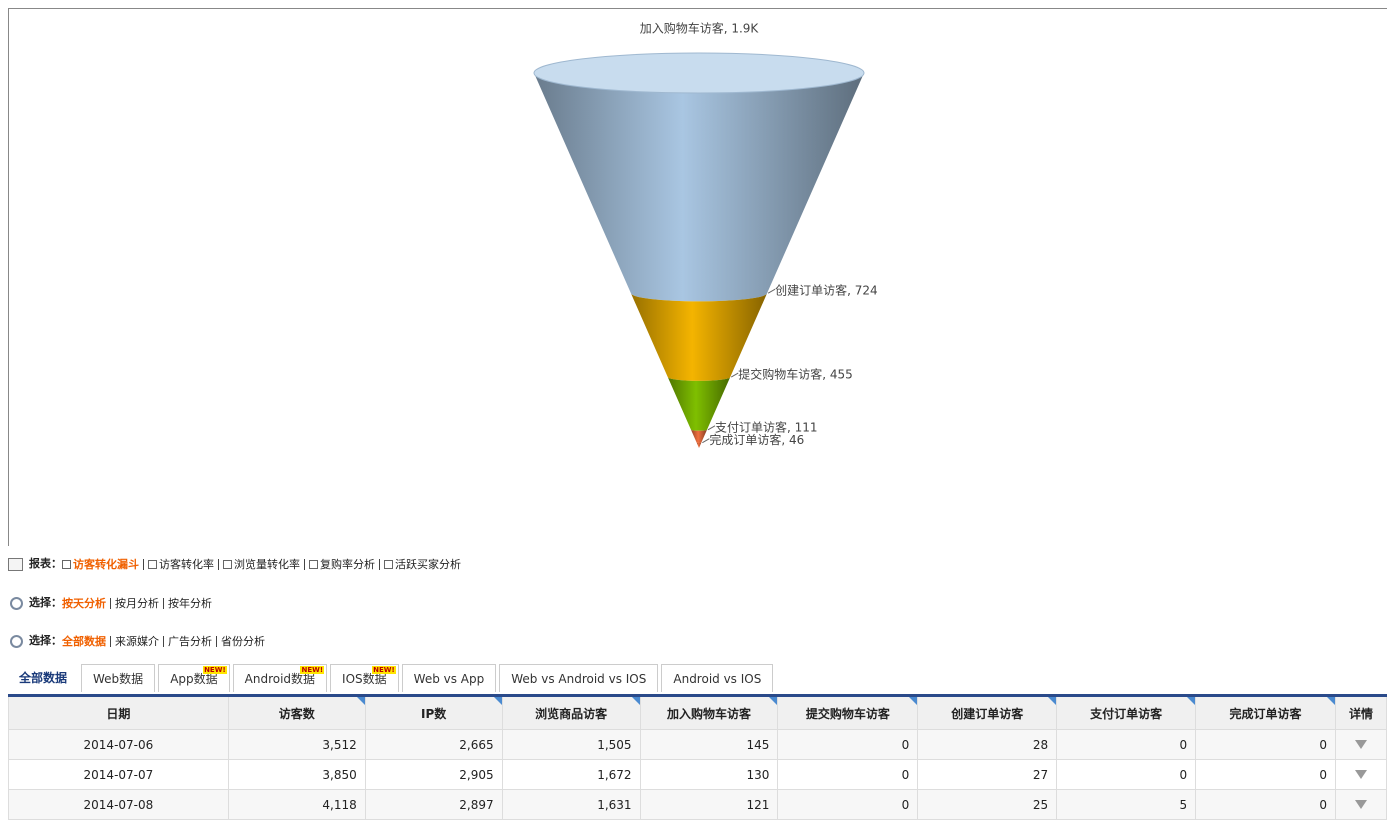  I want to click on column-header: 提交购物车访客, so click(848, 712).